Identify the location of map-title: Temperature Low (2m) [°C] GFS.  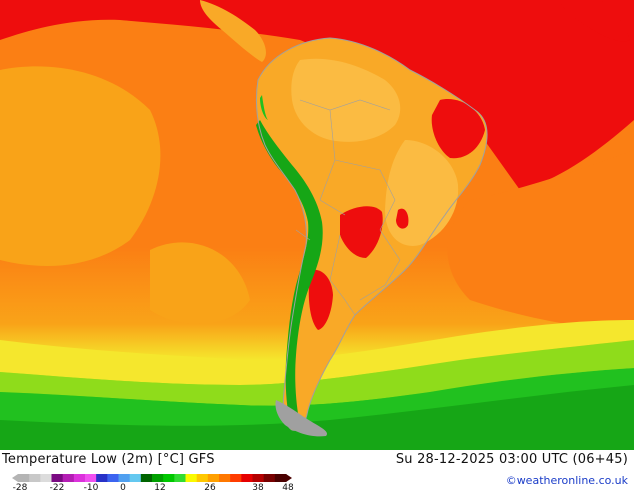
(108, 459).